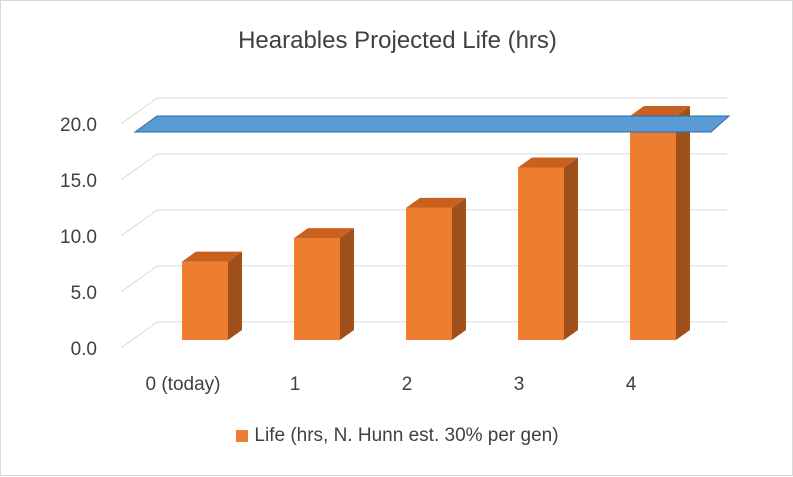 The image size is (793, 477). What do you see at coordinates (84, 293) in the screenshot?
I see `y-tick-label: 5.0` at bounding box center [84, 293].